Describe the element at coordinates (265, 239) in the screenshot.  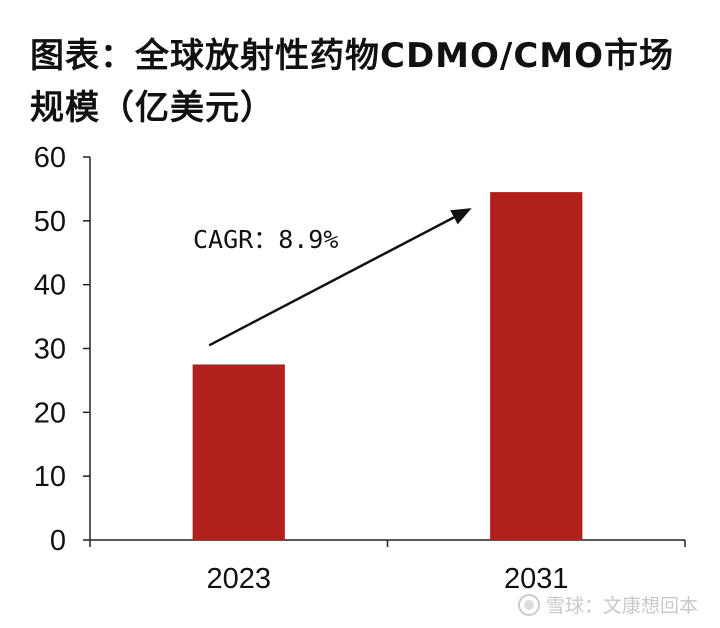
I see `cagr-label: CAGR：8.9%` at that location.